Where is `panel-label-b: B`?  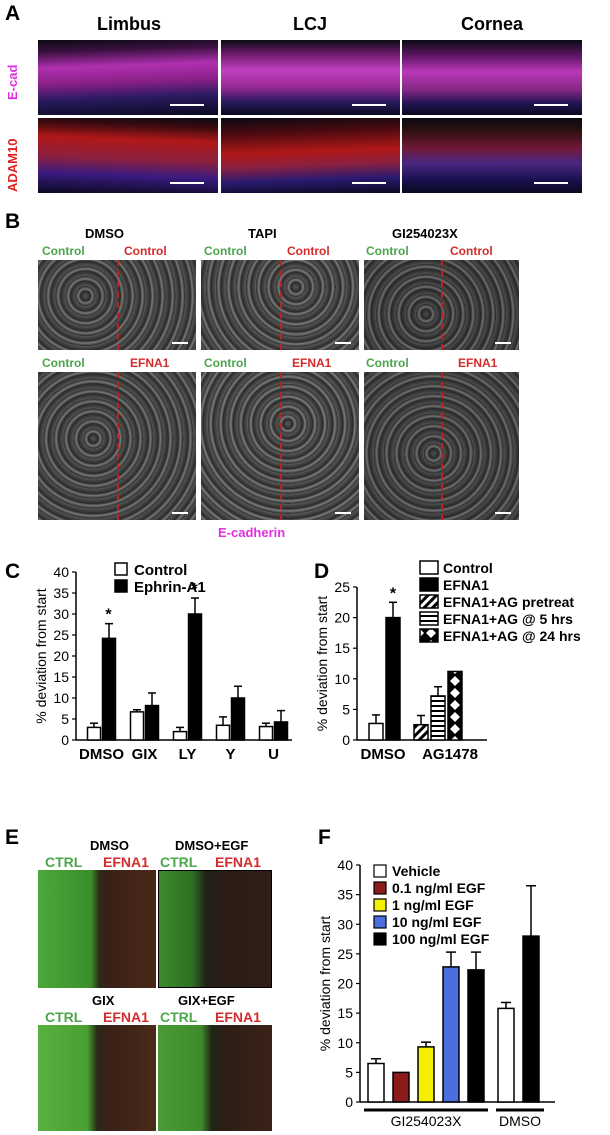
panel-label-b: B is located at coordinates (13, 221).